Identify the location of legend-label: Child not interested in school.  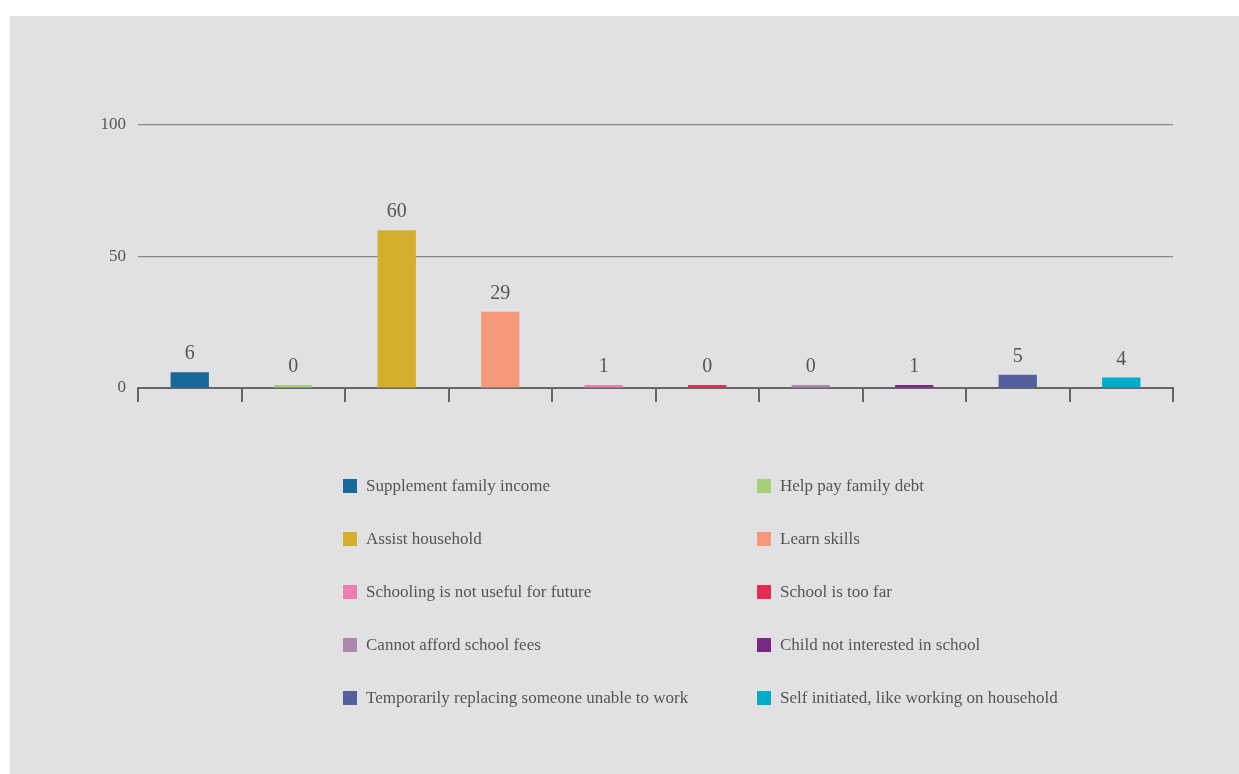
(880, 645).